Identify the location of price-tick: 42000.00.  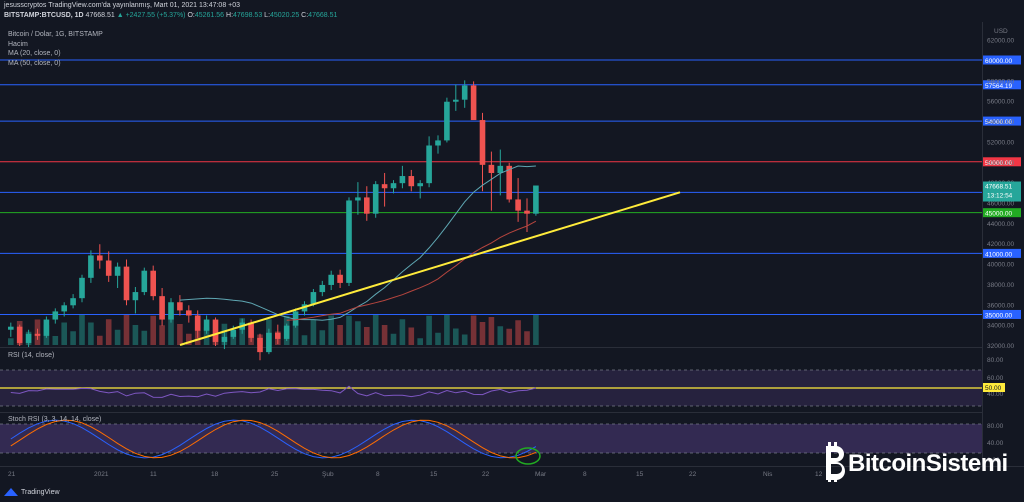
(1000, 244).